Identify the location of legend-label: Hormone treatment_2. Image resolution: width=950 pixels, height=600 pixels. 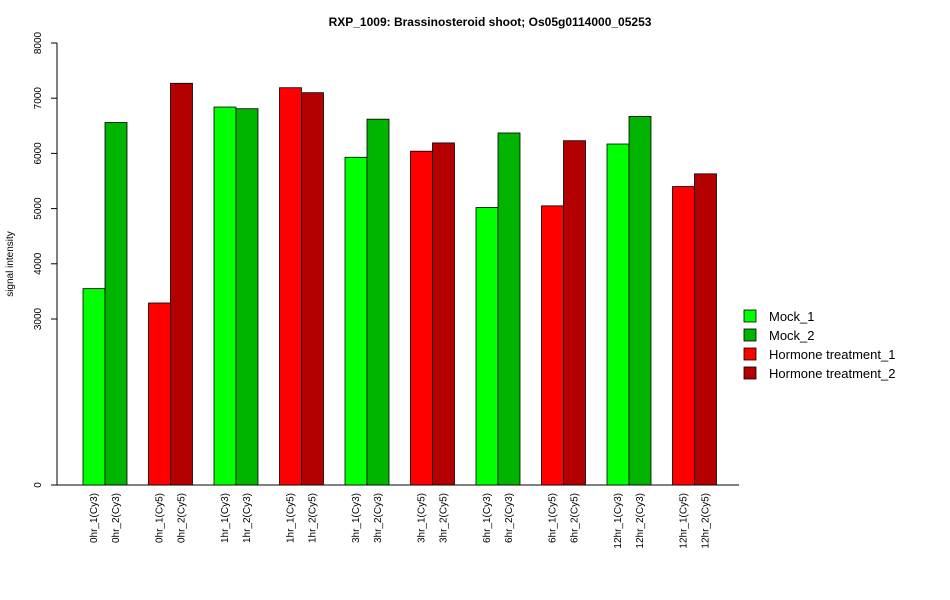
(832, 373).